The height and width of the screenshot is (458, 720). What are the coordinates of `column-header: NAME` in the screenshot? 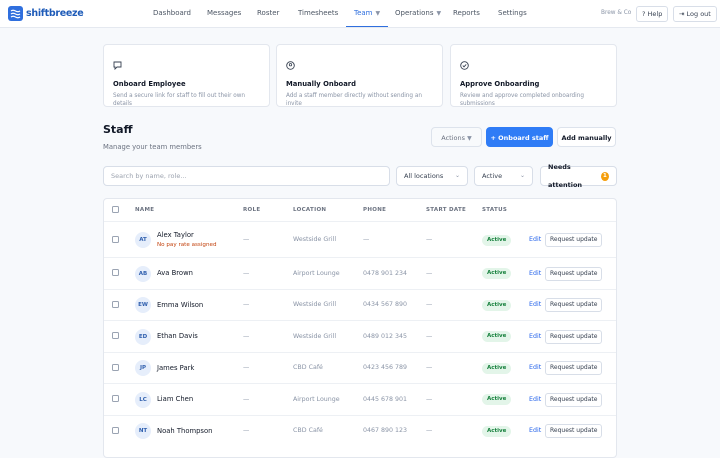 It's located at (145, 210).